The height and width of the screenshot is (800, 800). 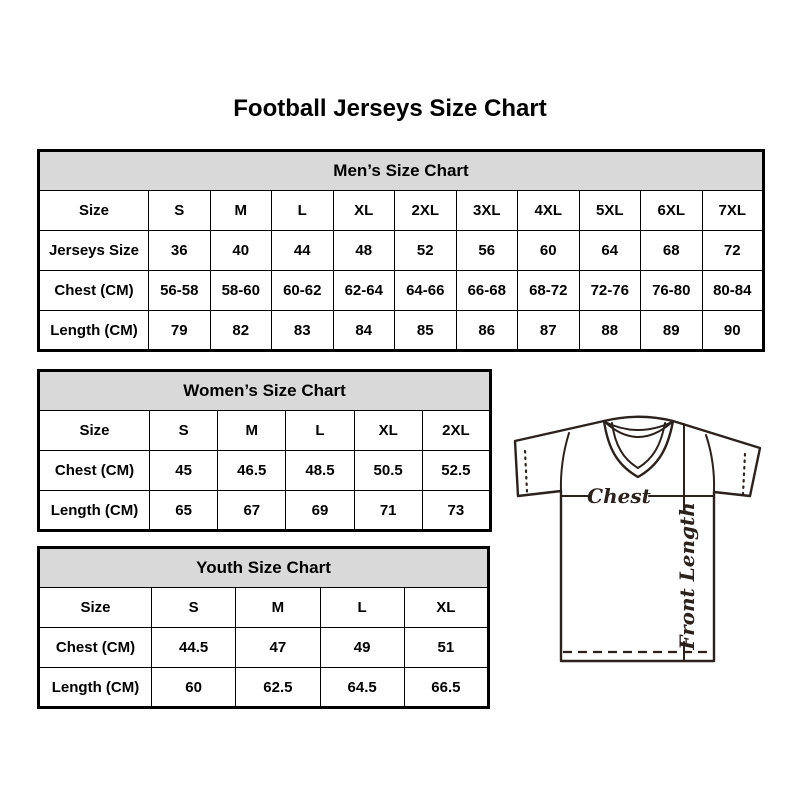 What do you see at coordinates (320, 470) in the screenshot?
I see `table-cell: 48.5` at bounding box center [320, 470].